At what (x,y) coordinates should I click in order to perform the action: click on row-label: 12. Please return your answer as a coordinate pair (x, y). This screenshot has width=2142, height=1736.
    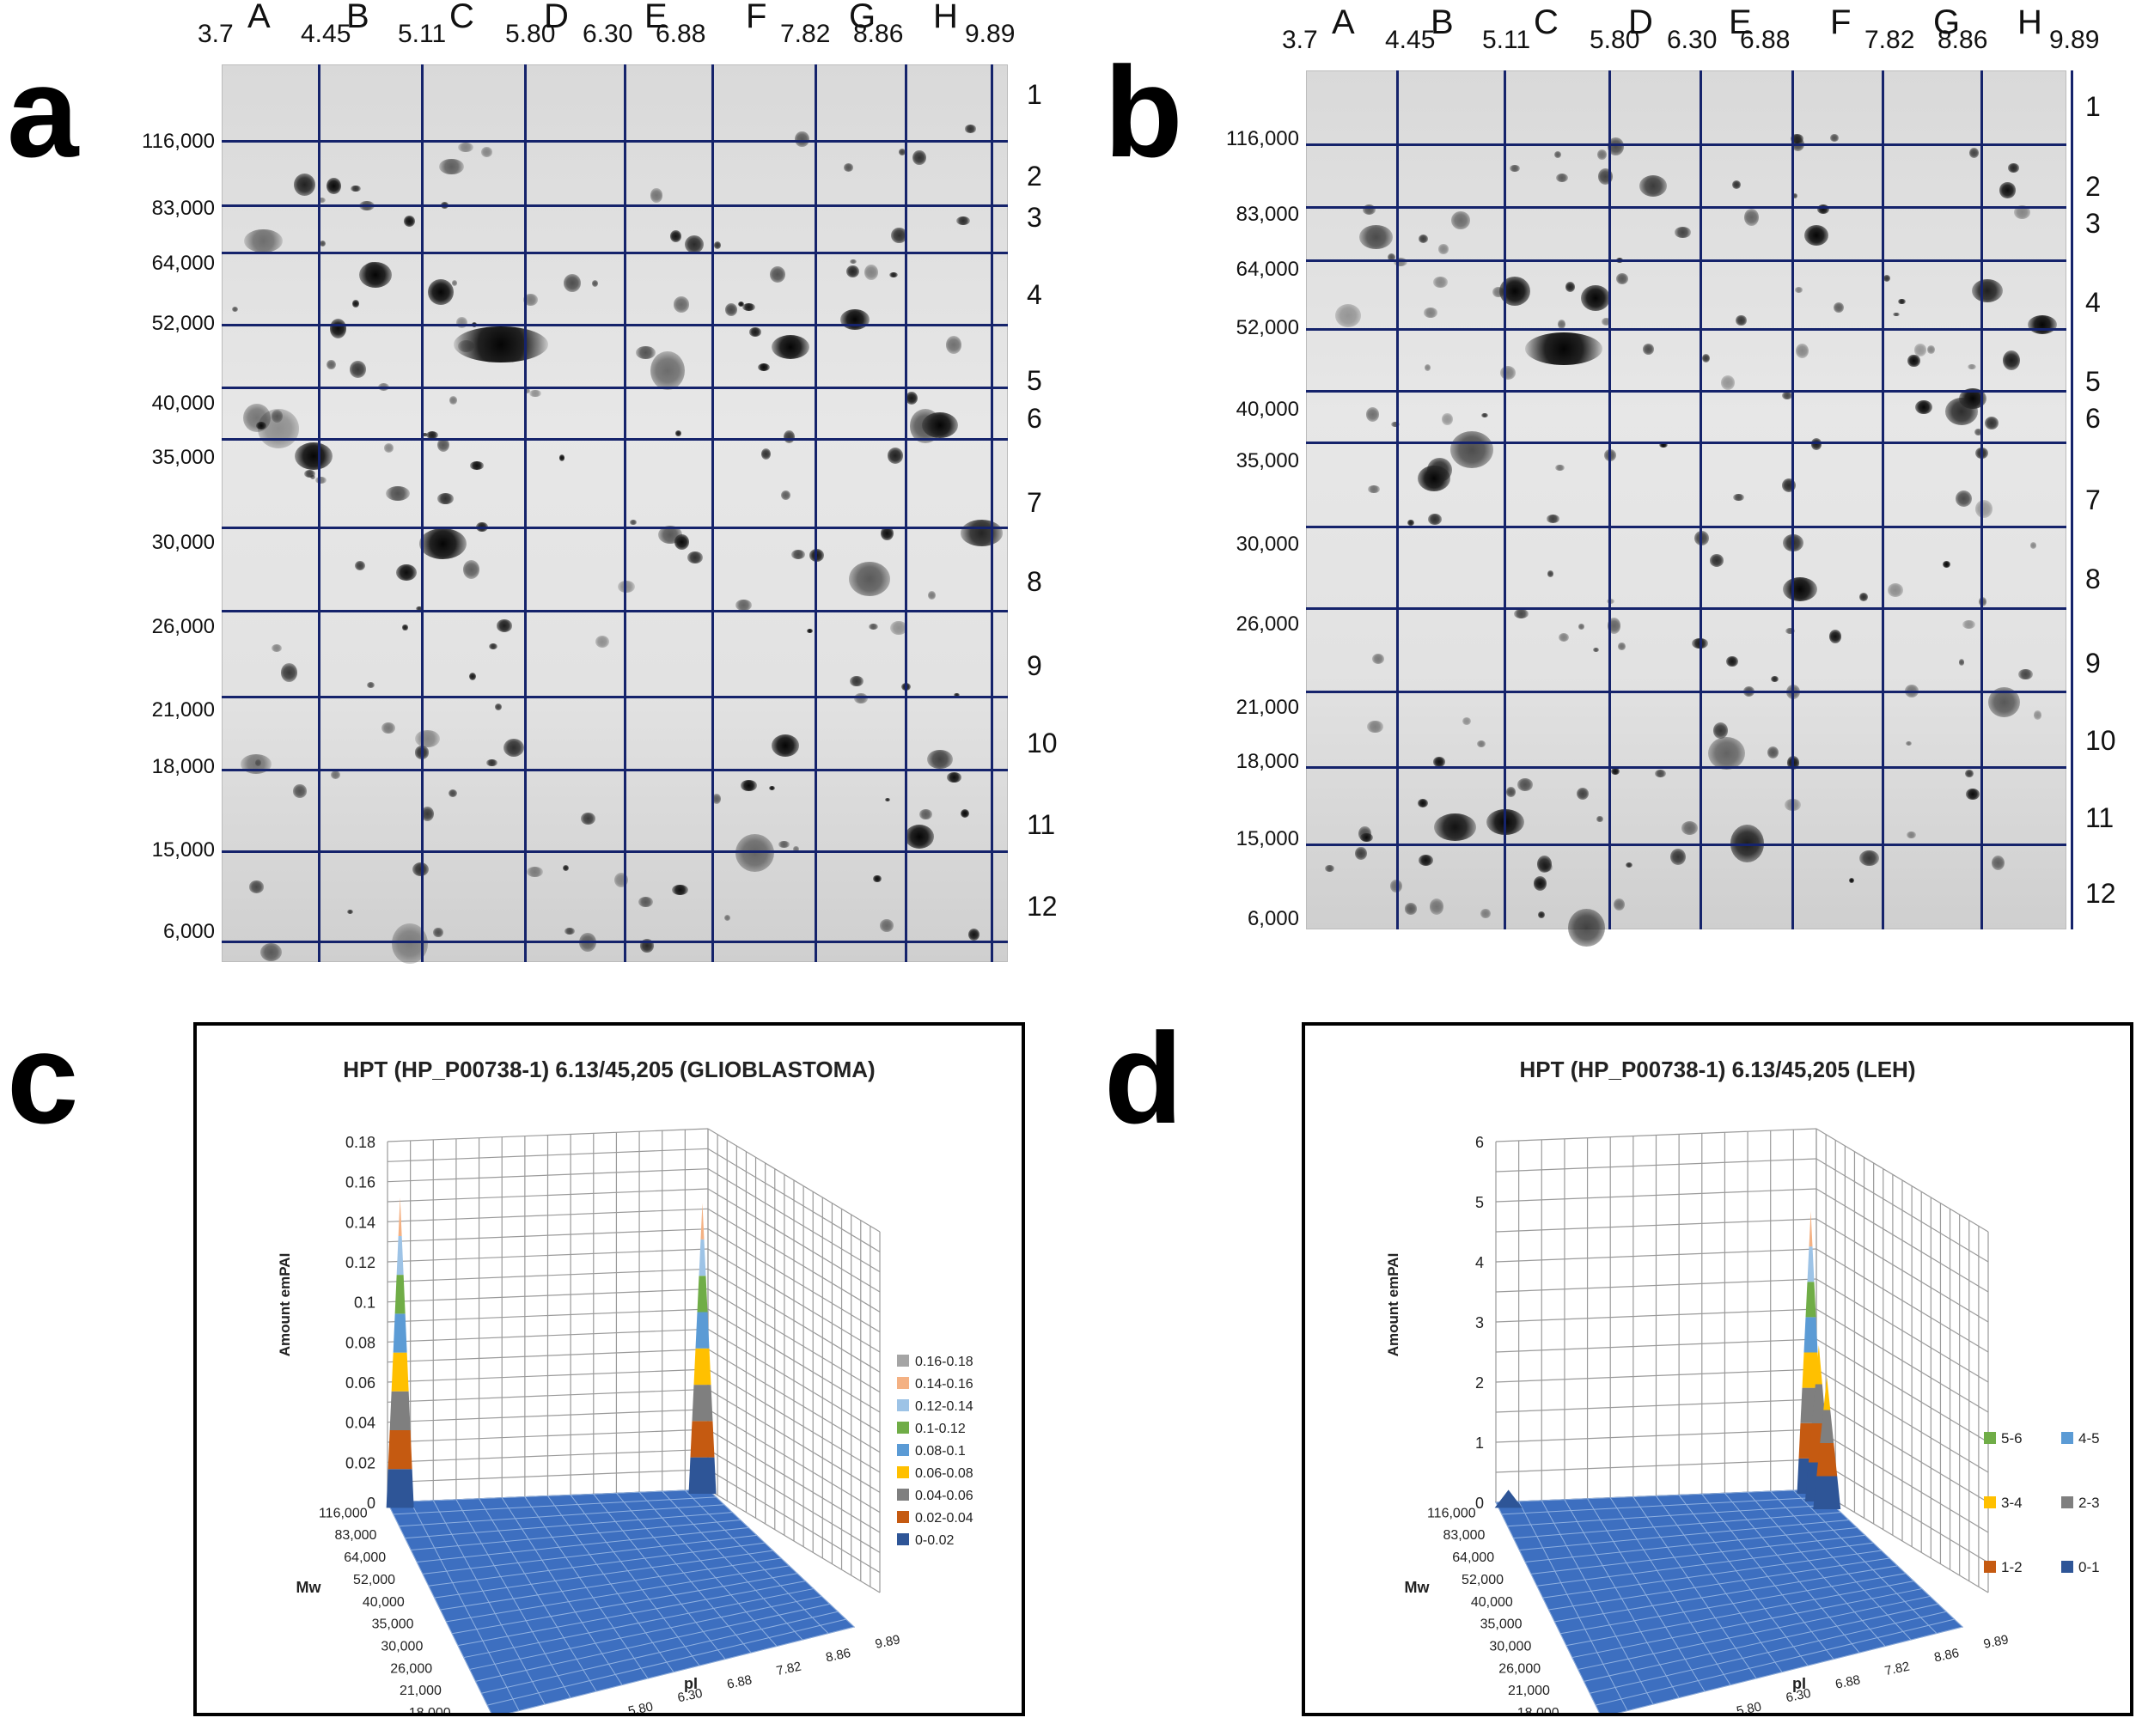
    Looking at the image, I should click on (2101, 893).